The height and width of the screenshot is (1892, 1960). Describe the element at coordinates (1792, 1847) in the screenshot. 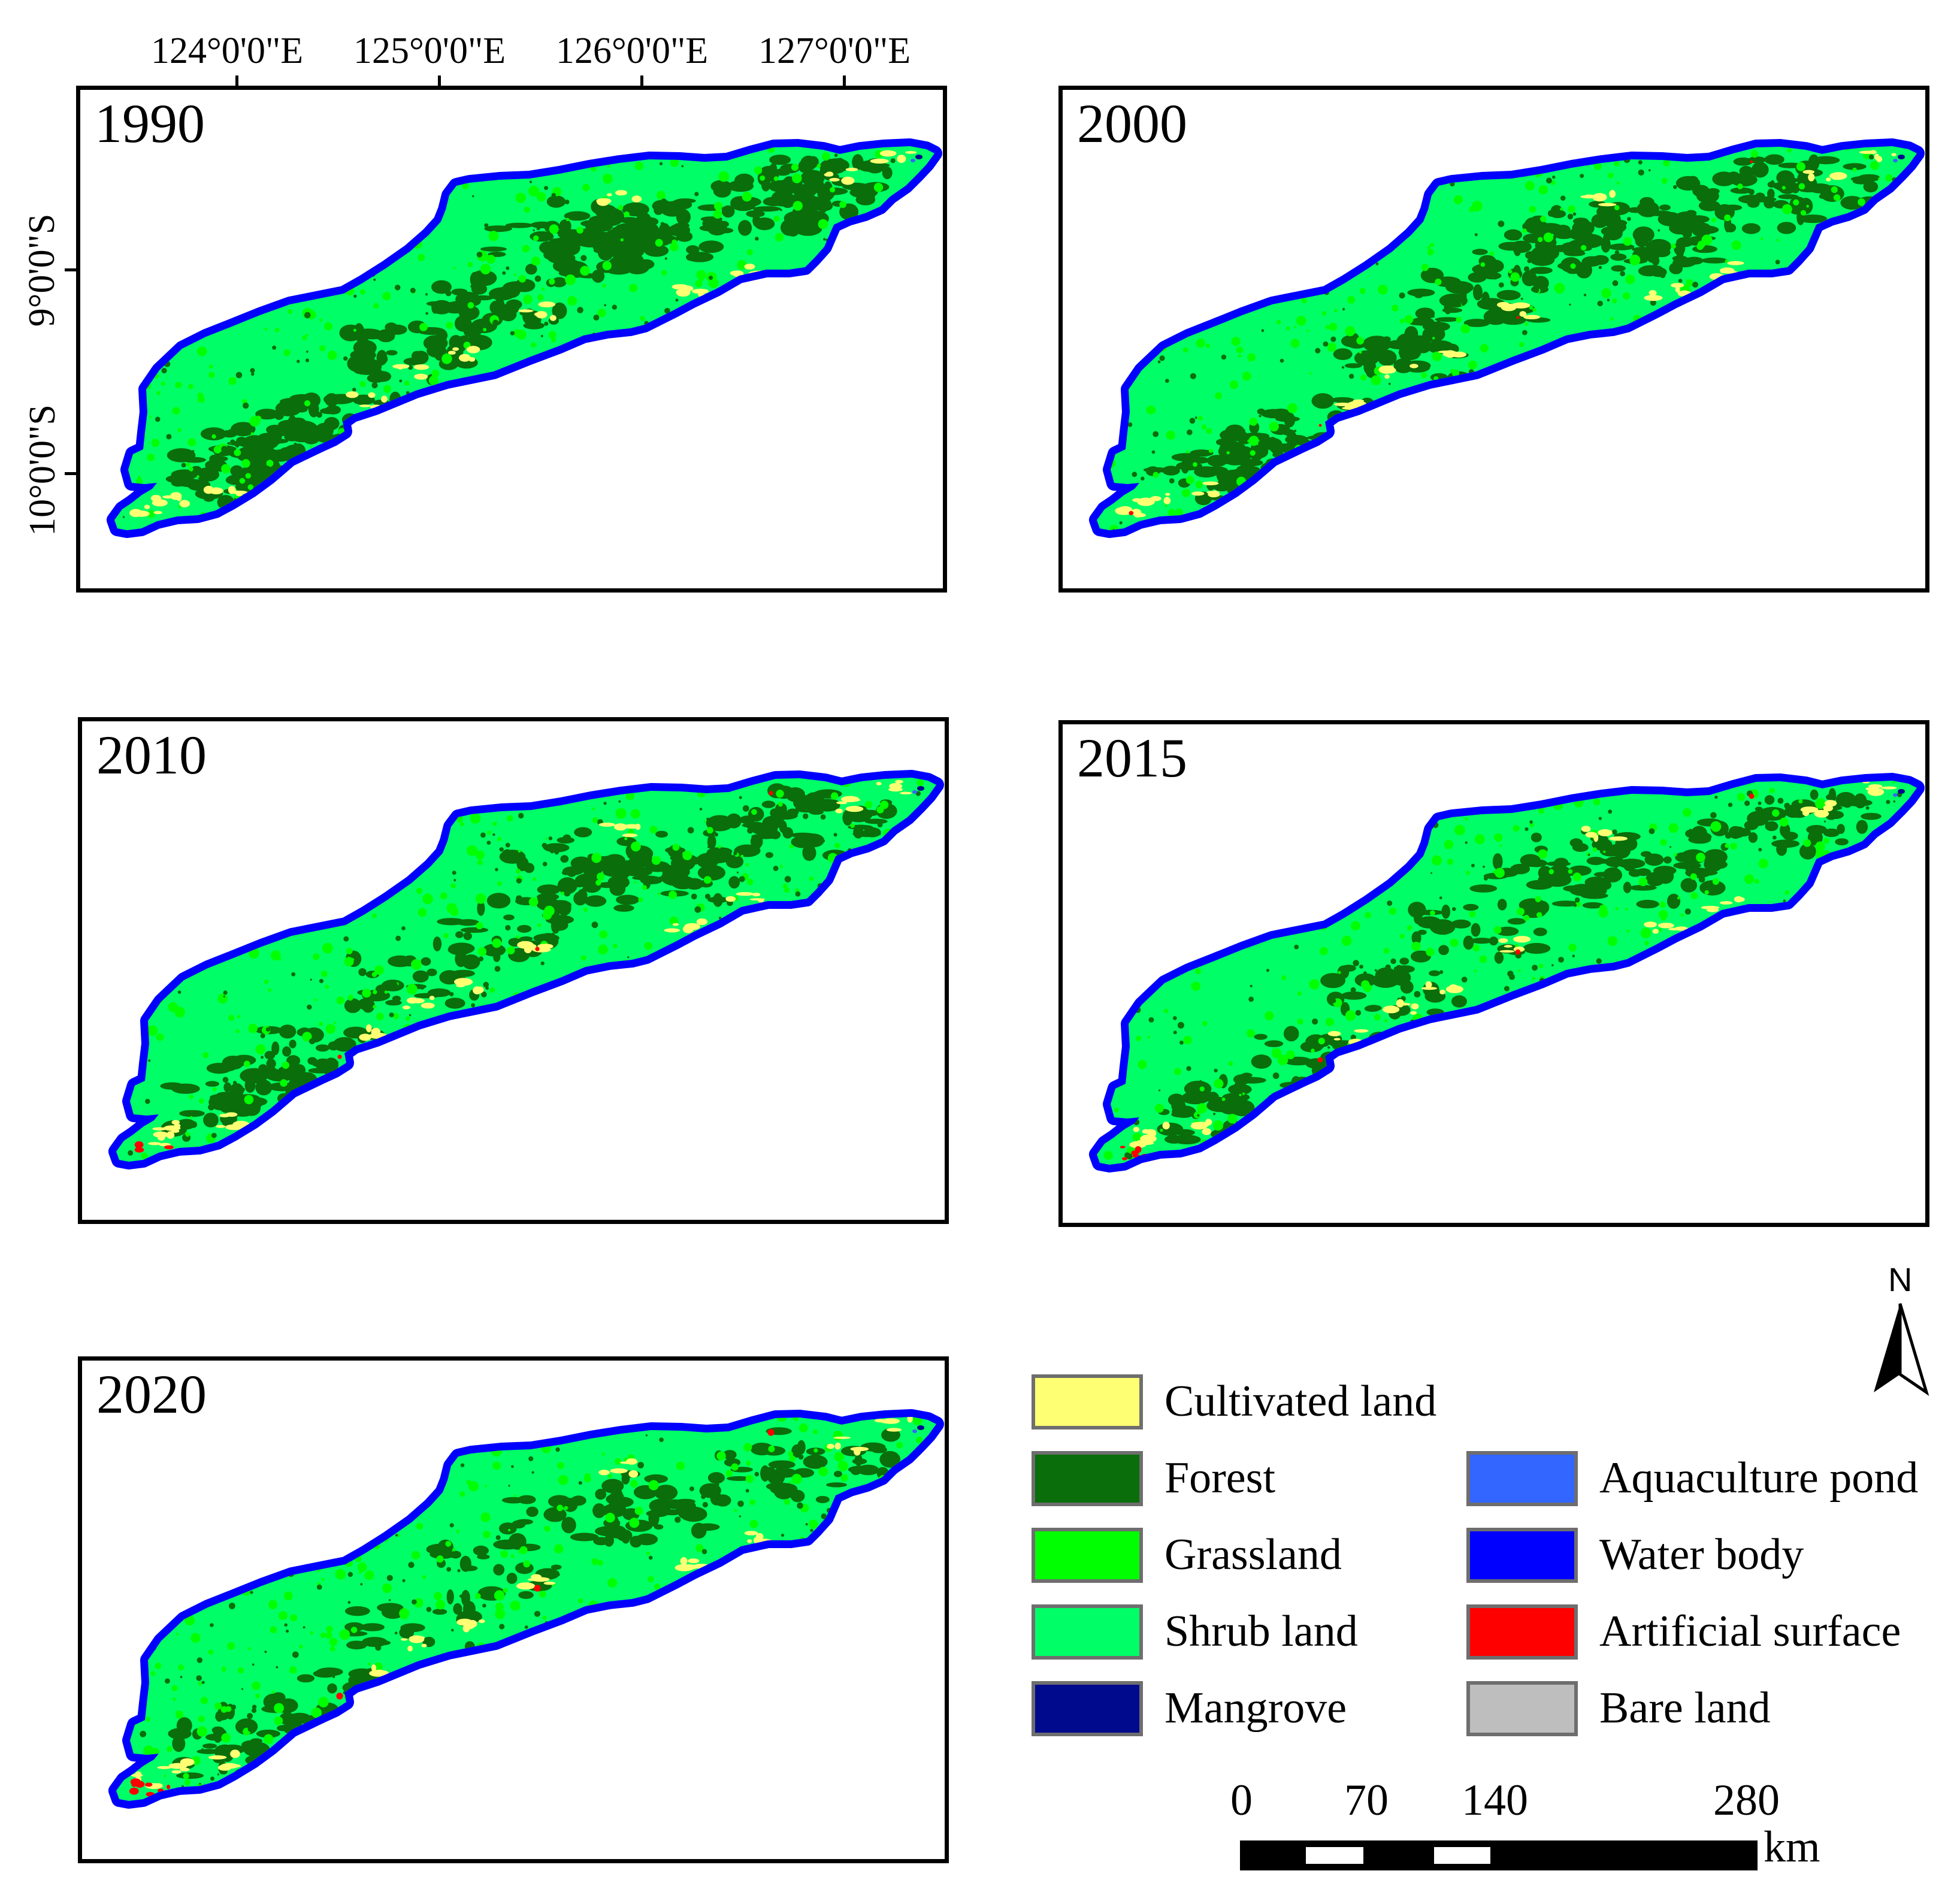

I see `scale-unit: km` at that location.